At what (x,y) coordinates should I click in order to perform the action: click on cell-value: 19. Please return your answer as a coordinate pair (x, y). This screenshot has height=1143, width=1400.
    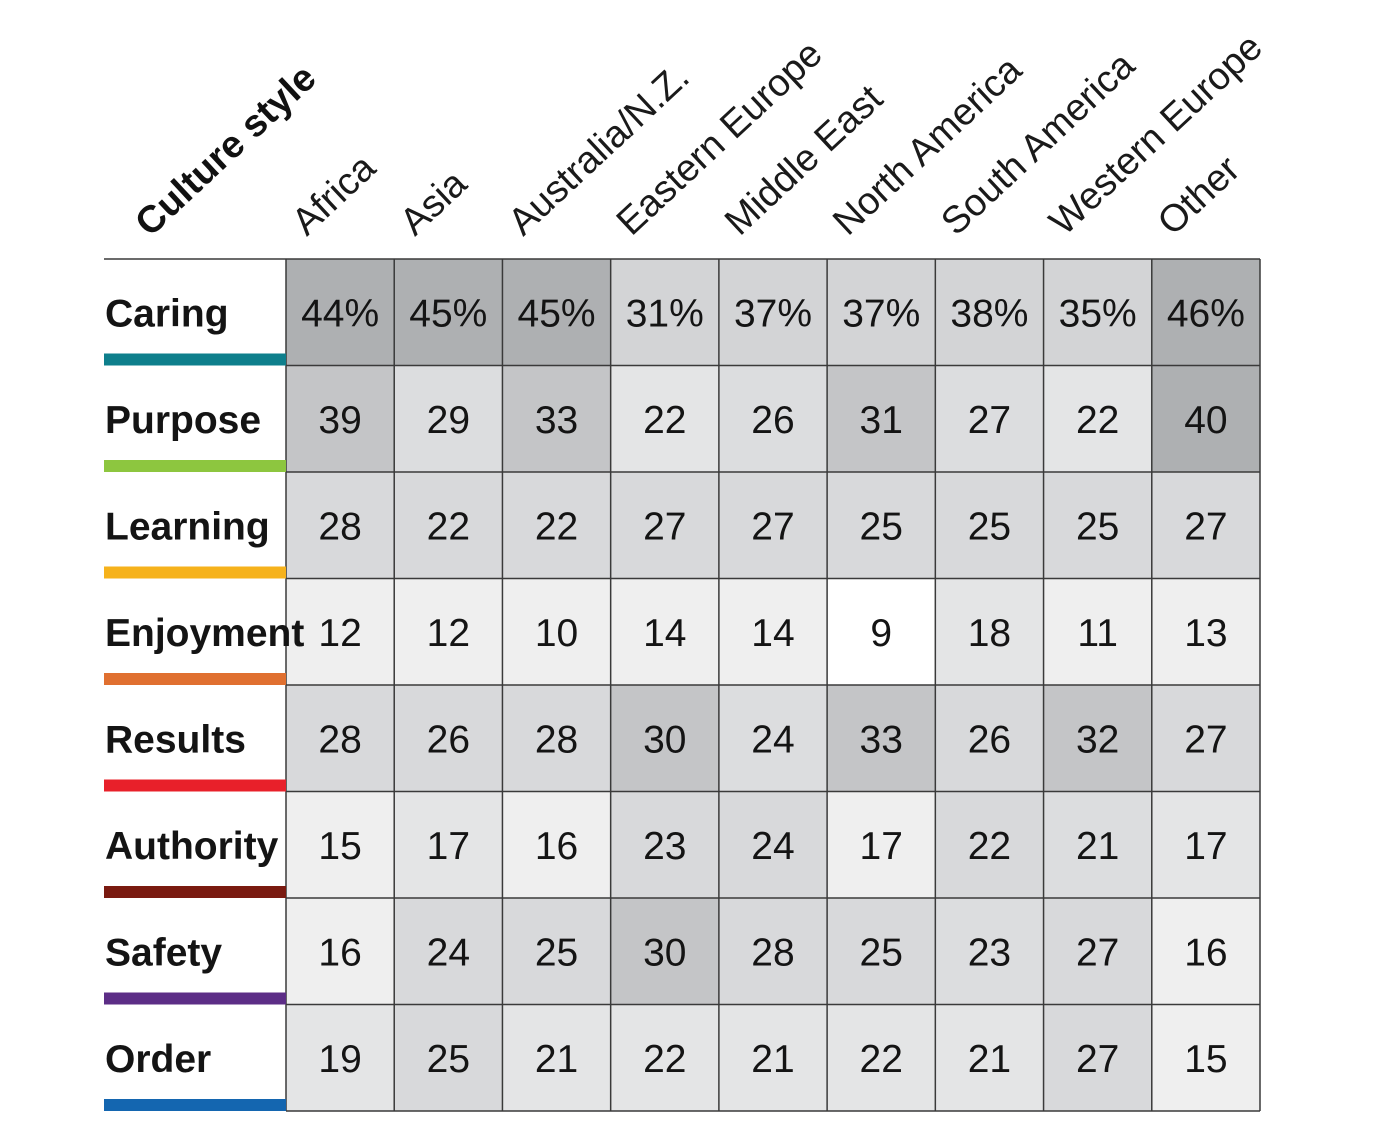
    Looking at the image, I should click on (339, 1059).